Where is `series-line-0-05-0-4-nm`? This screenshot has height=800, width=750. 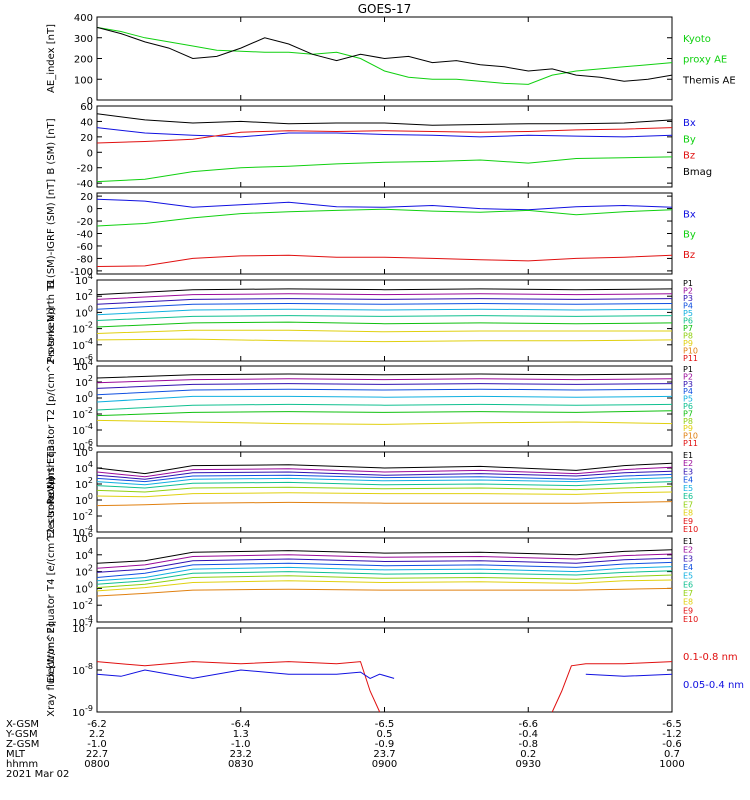 series-line-0-05-0-4-nm is located at coordinates (384, 674).